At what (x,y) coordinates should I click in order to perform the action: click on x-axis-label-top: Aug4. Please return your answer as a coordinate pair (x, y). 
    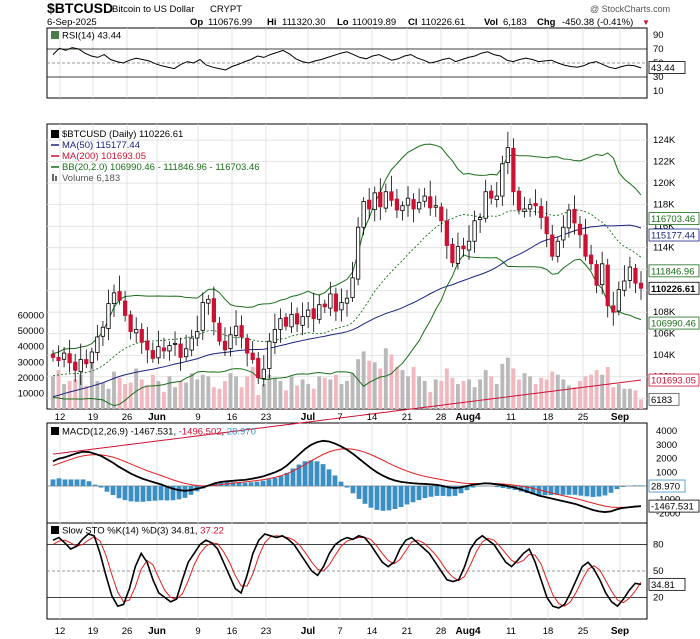
    Looking at the image, I should click on (468, 417).